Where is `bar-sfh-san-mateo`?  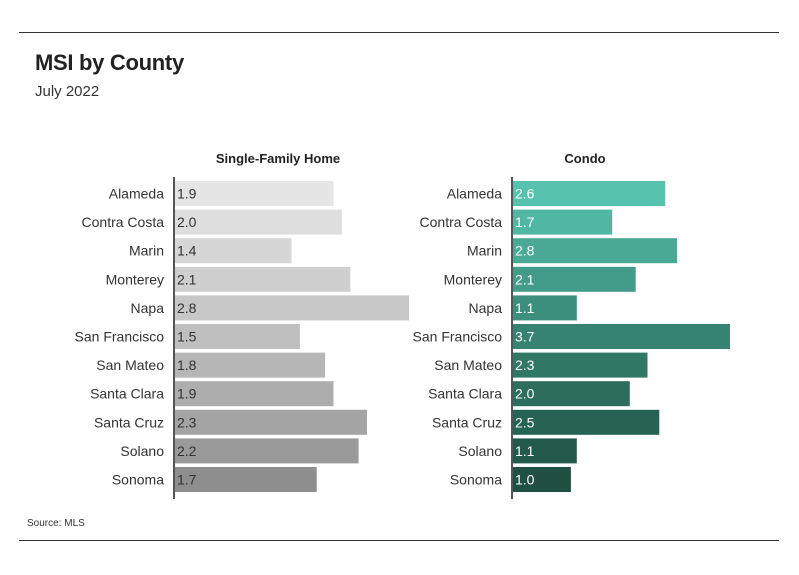
bar-sfh-san-mateo is located at coordinates (250, 365).